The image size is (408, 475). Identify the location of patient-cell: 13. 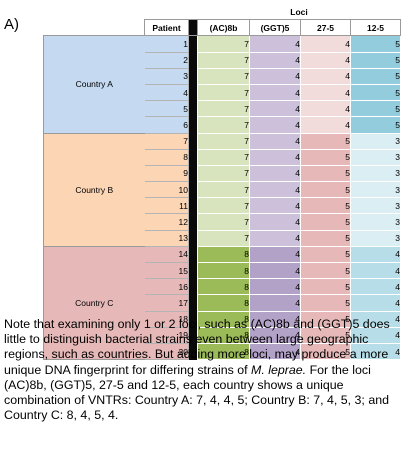
(166, 238).